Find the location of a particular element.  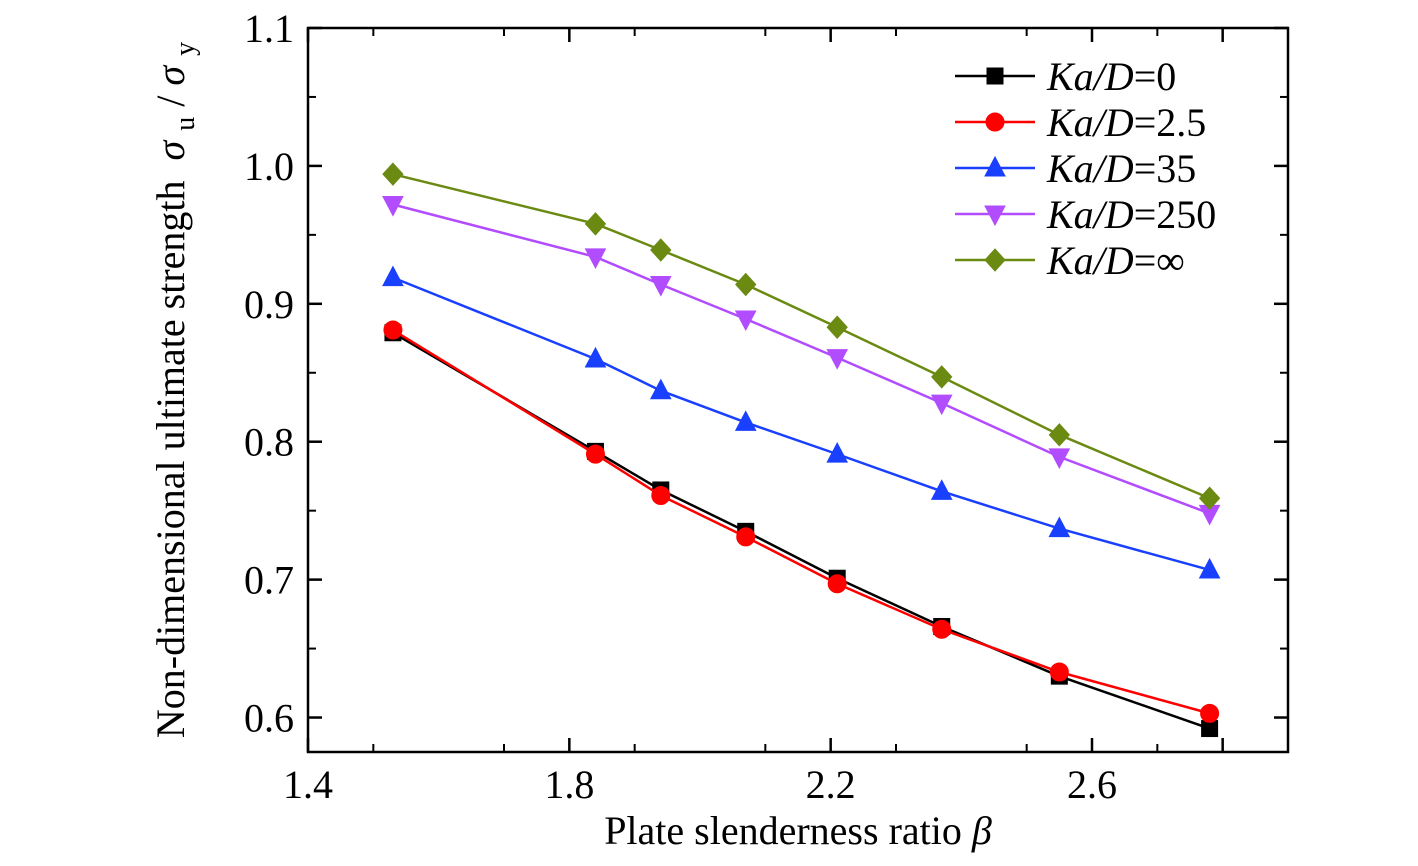

y-tick-label: 0.6 is located at coordinates (269, 718).